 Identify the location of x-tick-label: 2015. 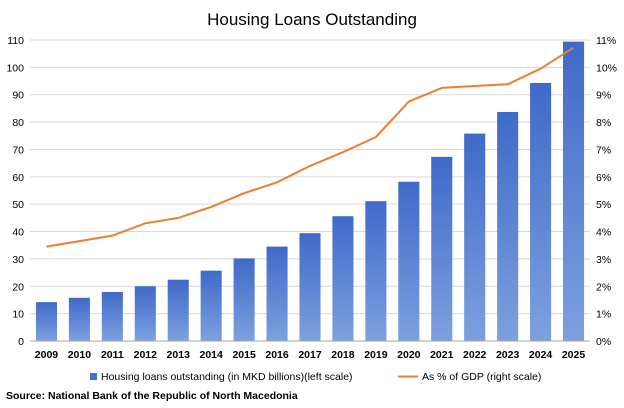
(244, 355).